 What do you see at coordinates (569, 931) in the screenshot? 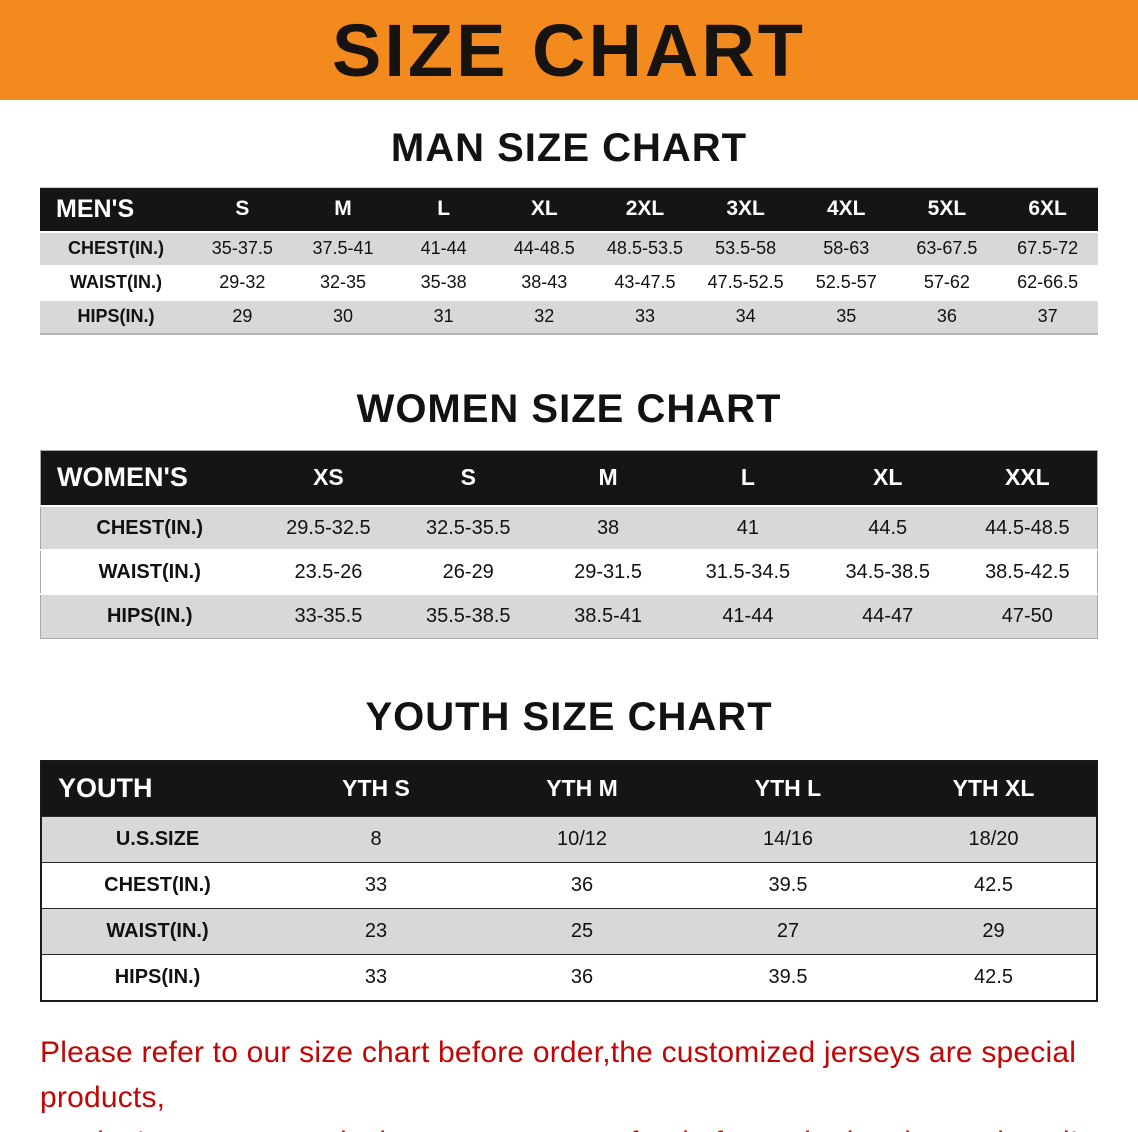
I see `table-row: WAIST(IN.) 23 25 27 29` at bounding box center [569, 931].